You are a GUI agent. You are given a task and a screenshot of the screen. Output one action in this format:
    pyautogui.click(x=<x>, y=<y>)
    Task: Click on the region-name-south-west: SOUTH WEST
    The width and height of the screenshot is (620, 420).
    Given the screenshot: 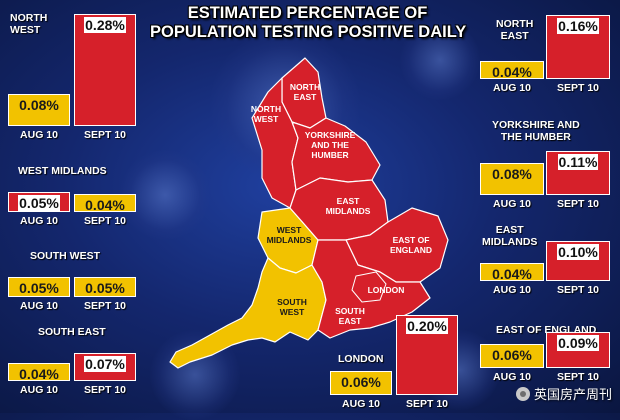 What is the action you would take?
    pyautogui.click(x=65, y=256)
    